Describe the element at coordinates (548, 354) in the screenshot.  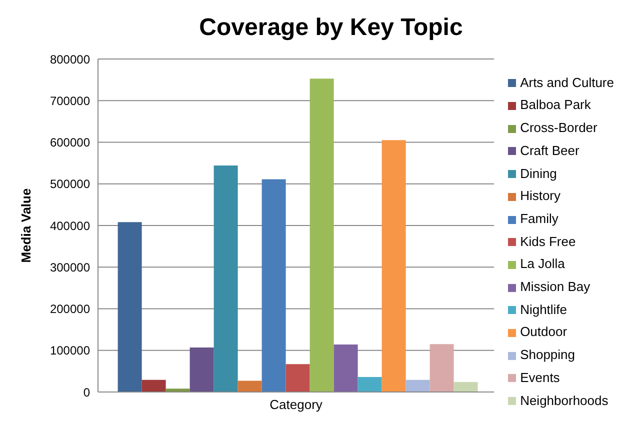
I see `legend-label: Shopping` at that location.